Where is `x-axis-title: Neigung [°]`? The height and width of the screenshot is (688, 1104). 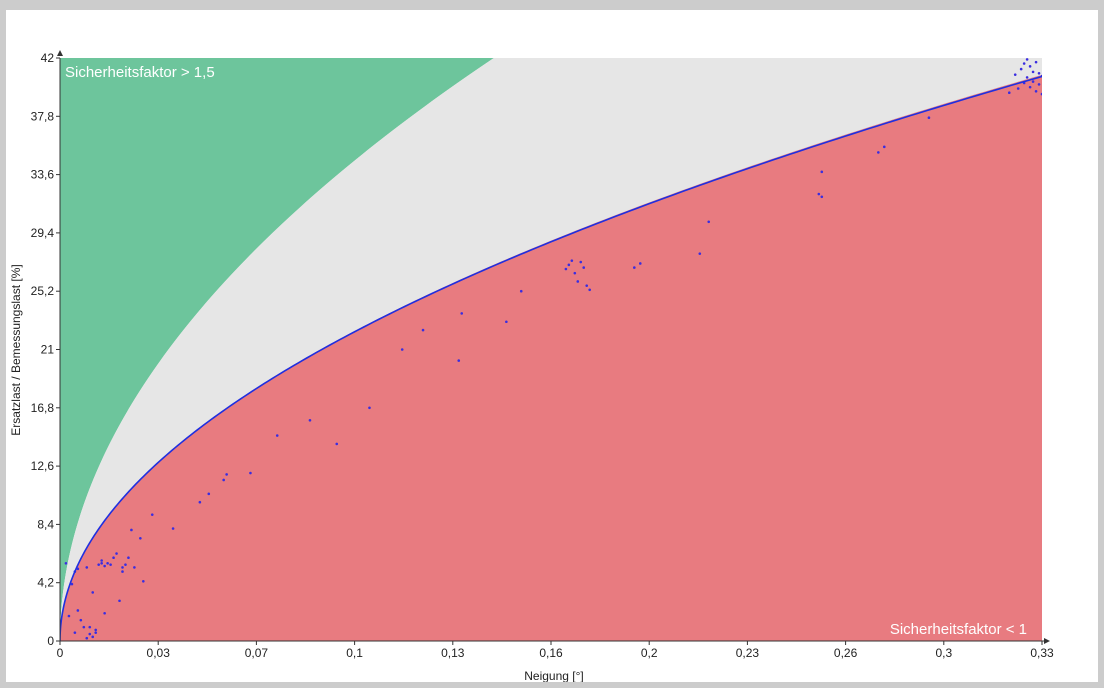
x-axis-title: Neigung [°] is located at coordinates (554, 675).